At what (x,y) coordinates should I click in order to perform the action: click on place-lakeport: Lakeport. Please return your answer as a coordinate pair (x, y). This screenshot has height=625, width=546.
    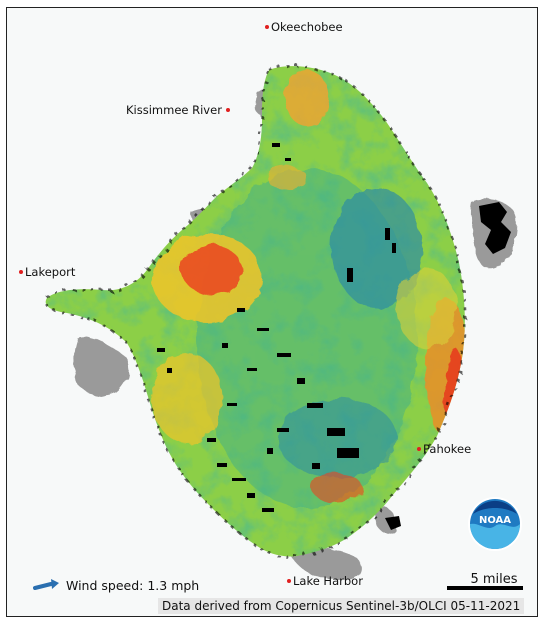
    Looking at the image, I should click on (47, 272).